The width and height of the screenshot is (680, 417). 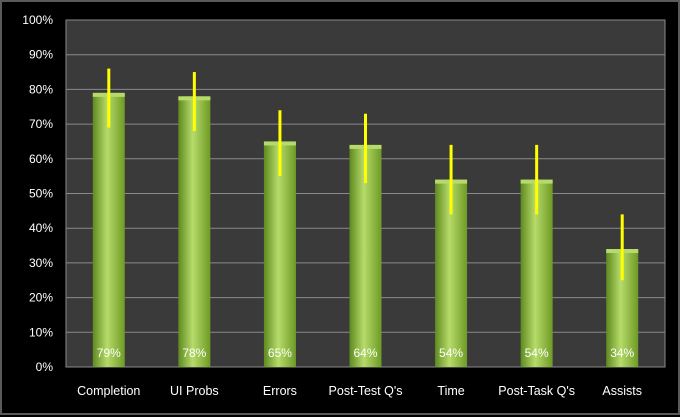 I want to click on y-tick-label: 60%, so click(x=41, y=159).